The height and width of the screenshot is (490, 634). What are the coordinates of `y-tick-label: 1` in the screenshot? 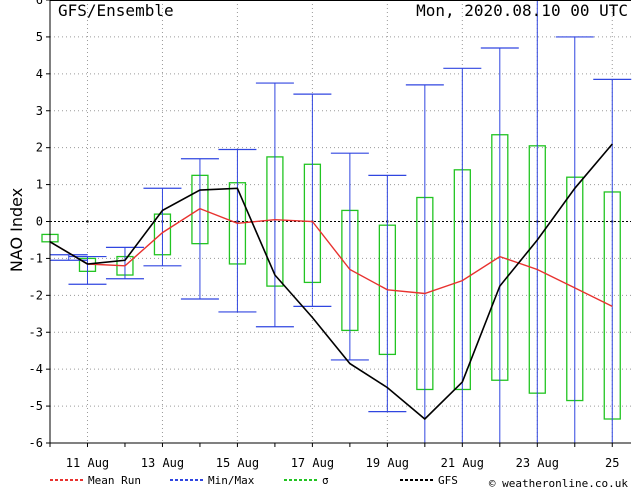 It's located at (39, 185).